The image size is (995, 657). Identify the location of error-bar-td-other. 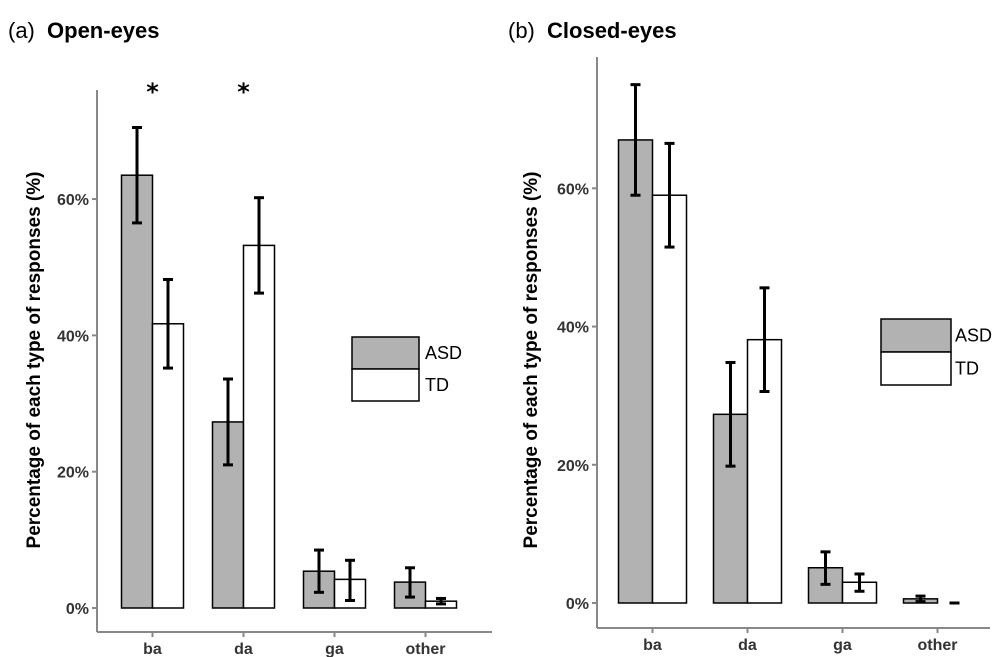
(441, 601).